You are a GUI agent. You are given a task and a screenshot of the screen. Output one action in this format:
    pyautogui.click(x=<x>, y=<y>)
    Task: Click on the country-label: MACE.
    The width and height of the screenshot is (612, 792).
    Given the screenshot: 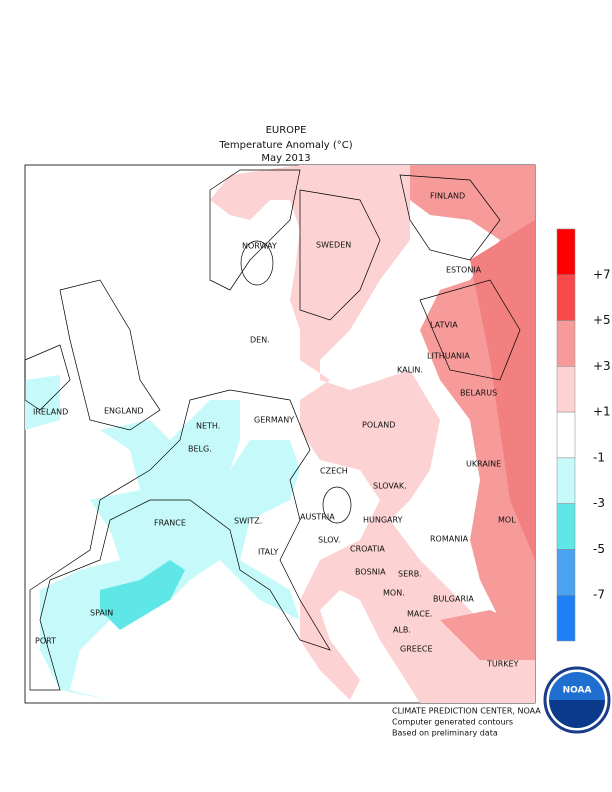 What is the action you would take?
    pyautogui.click(x=419, y=614)
    